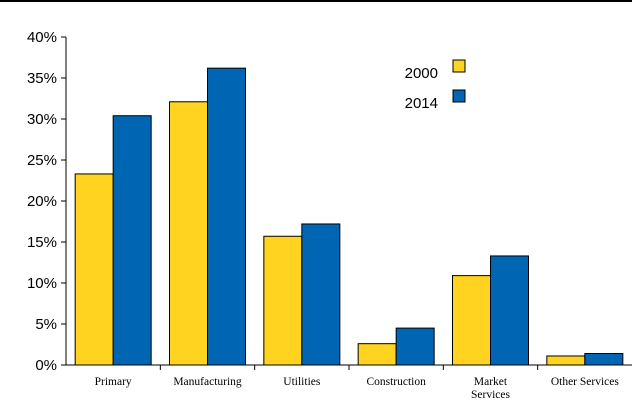  Describe the element at coordinates (421, 103) in the screenshot. I see `legend-label-2014: 2014` at that location.